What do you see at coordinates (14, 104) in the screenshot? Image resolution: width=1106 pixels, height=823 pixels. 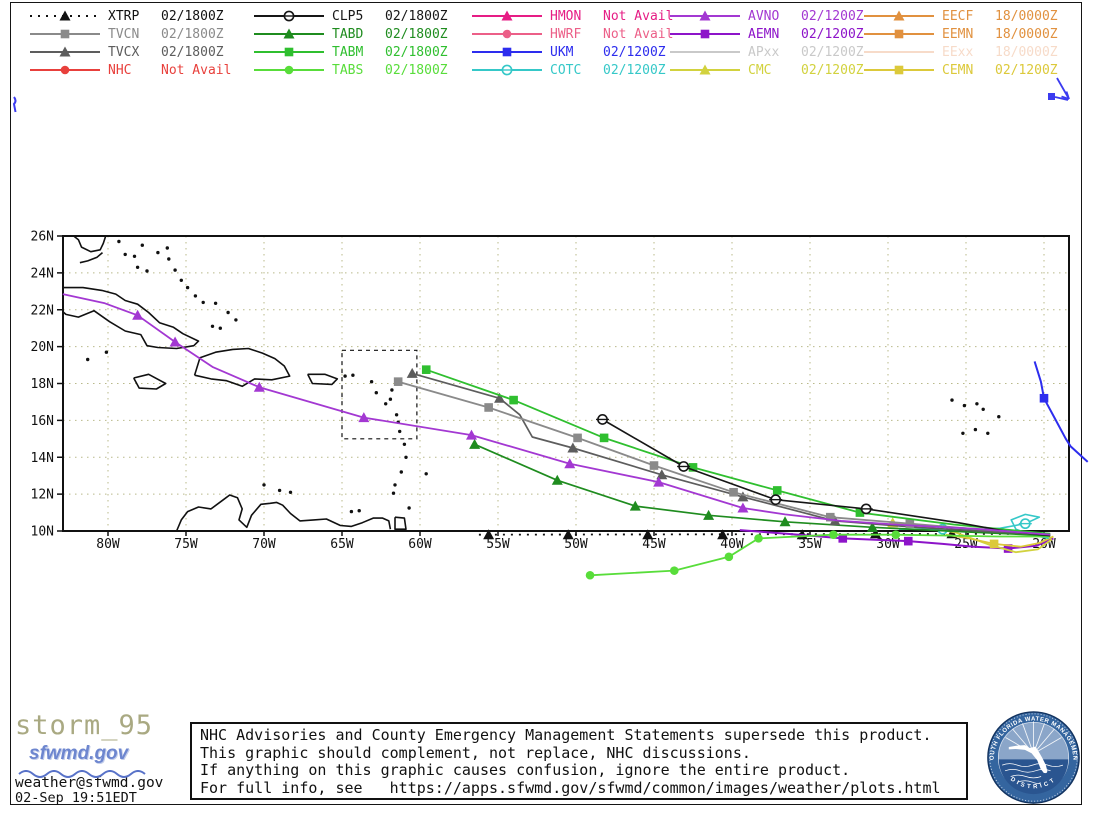 I see `left-edge-mark` at bounding box center [14, 104].